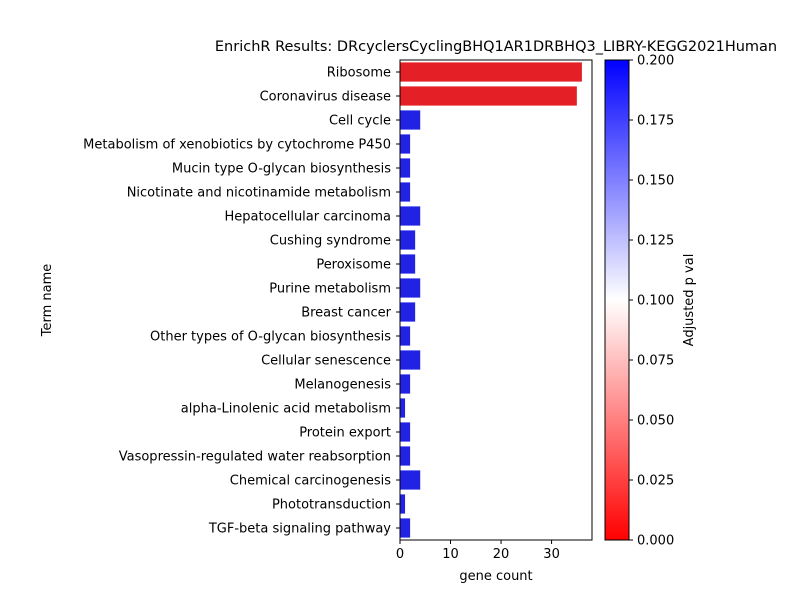  What do you see at coordinates (360, 121) in the screenshot?
I see `y-tick-label: Cell cycle` at bounding box center [360, 121].